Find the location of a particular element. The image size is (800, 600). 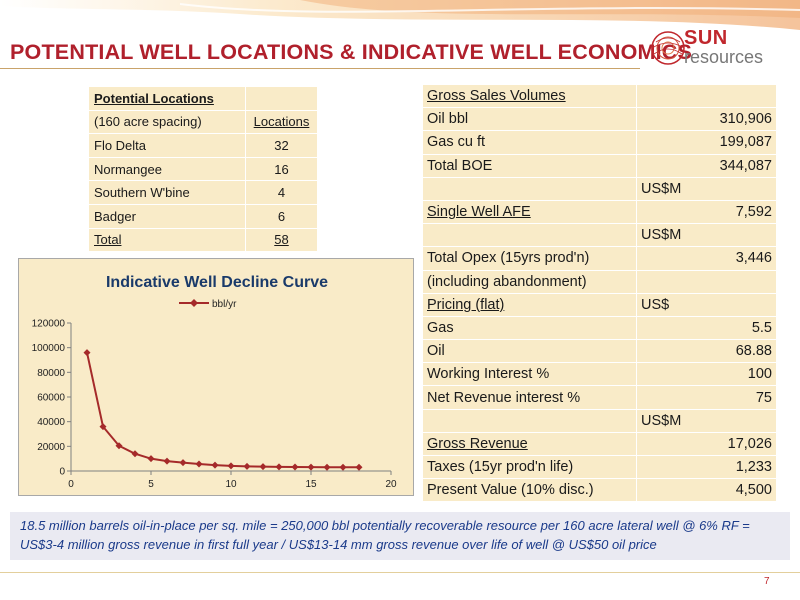

x-tick-label: 15 is located at coordinates (311, 484).